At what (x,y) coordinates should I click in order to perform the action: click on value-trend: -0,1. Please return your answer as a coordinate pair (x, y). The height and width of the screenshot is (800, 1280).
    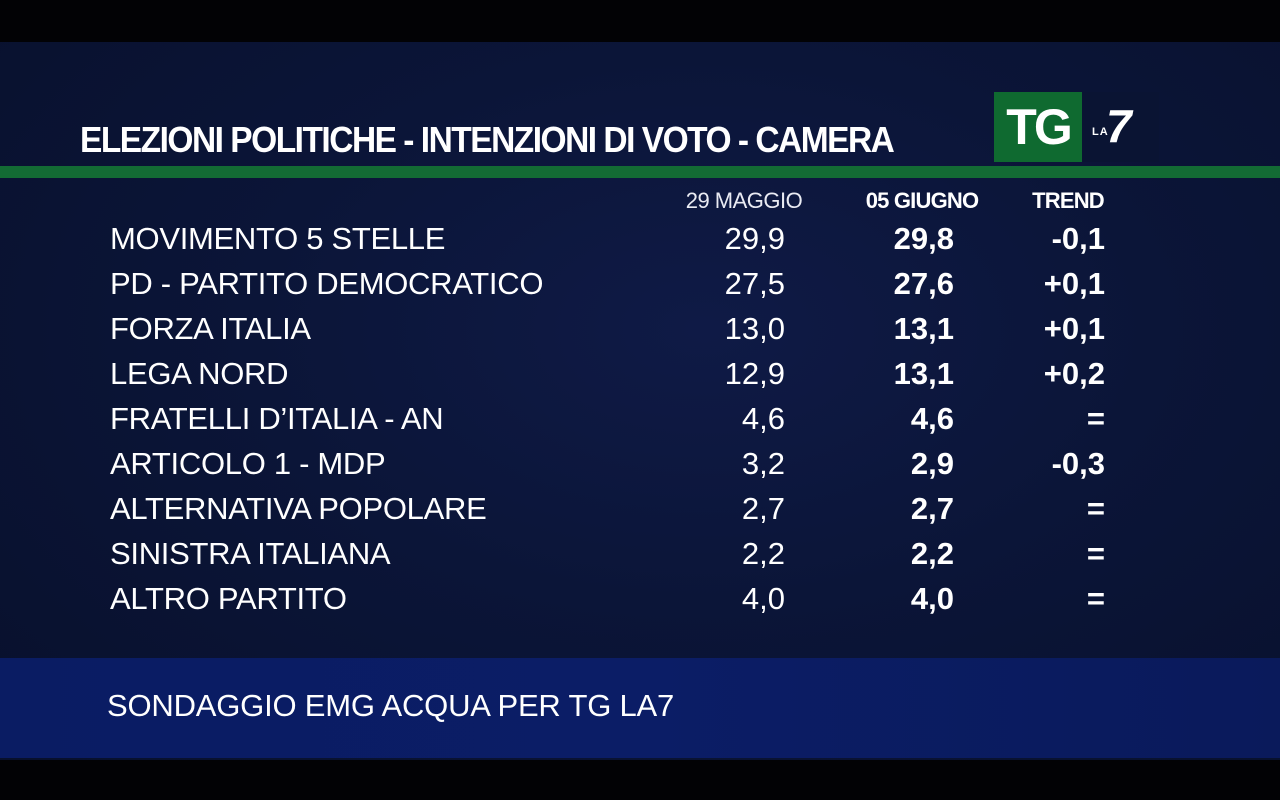
    Looking at the image, I should click on (1078, 238).